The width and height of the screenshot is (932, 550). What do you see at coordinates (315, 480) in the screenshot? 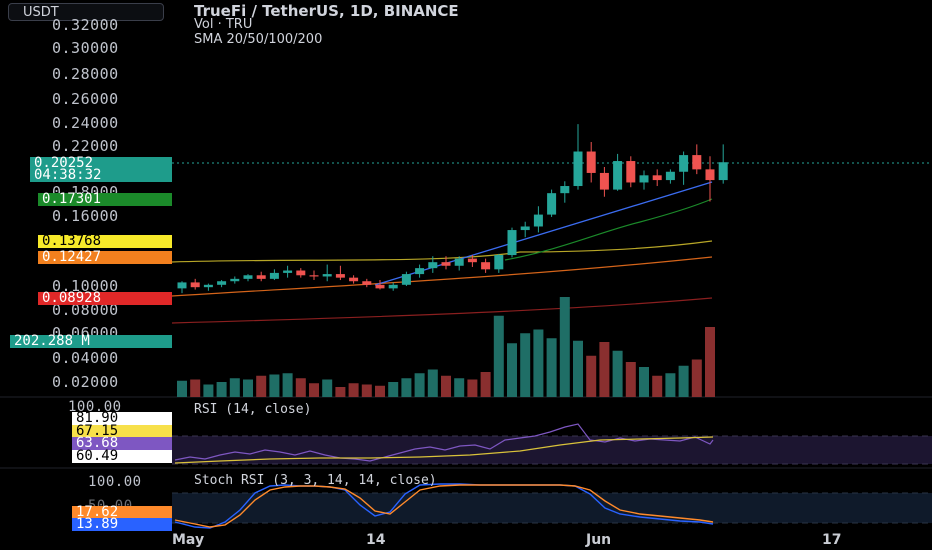
I see `stoch-pane-title: Stoch RSI (3, 3, 14, 14, close)` at bounding box center [315, 480].